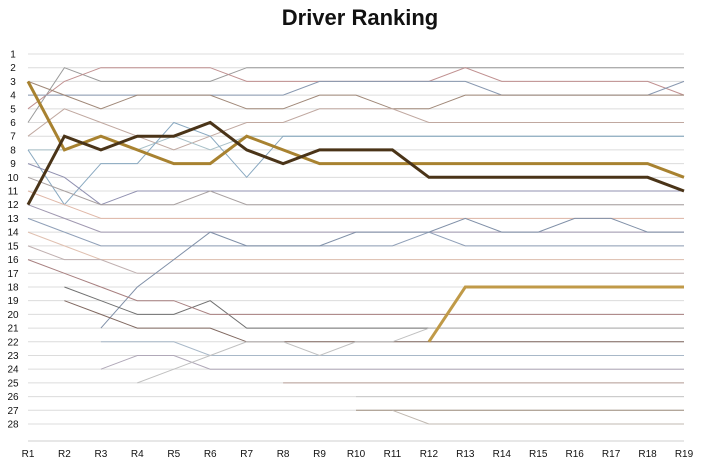 The height and width of the screenshot is (469, 720). Describe the element at coordinates (13, 109) in the screenshot. I see `y-tick-label: 5` at that location.